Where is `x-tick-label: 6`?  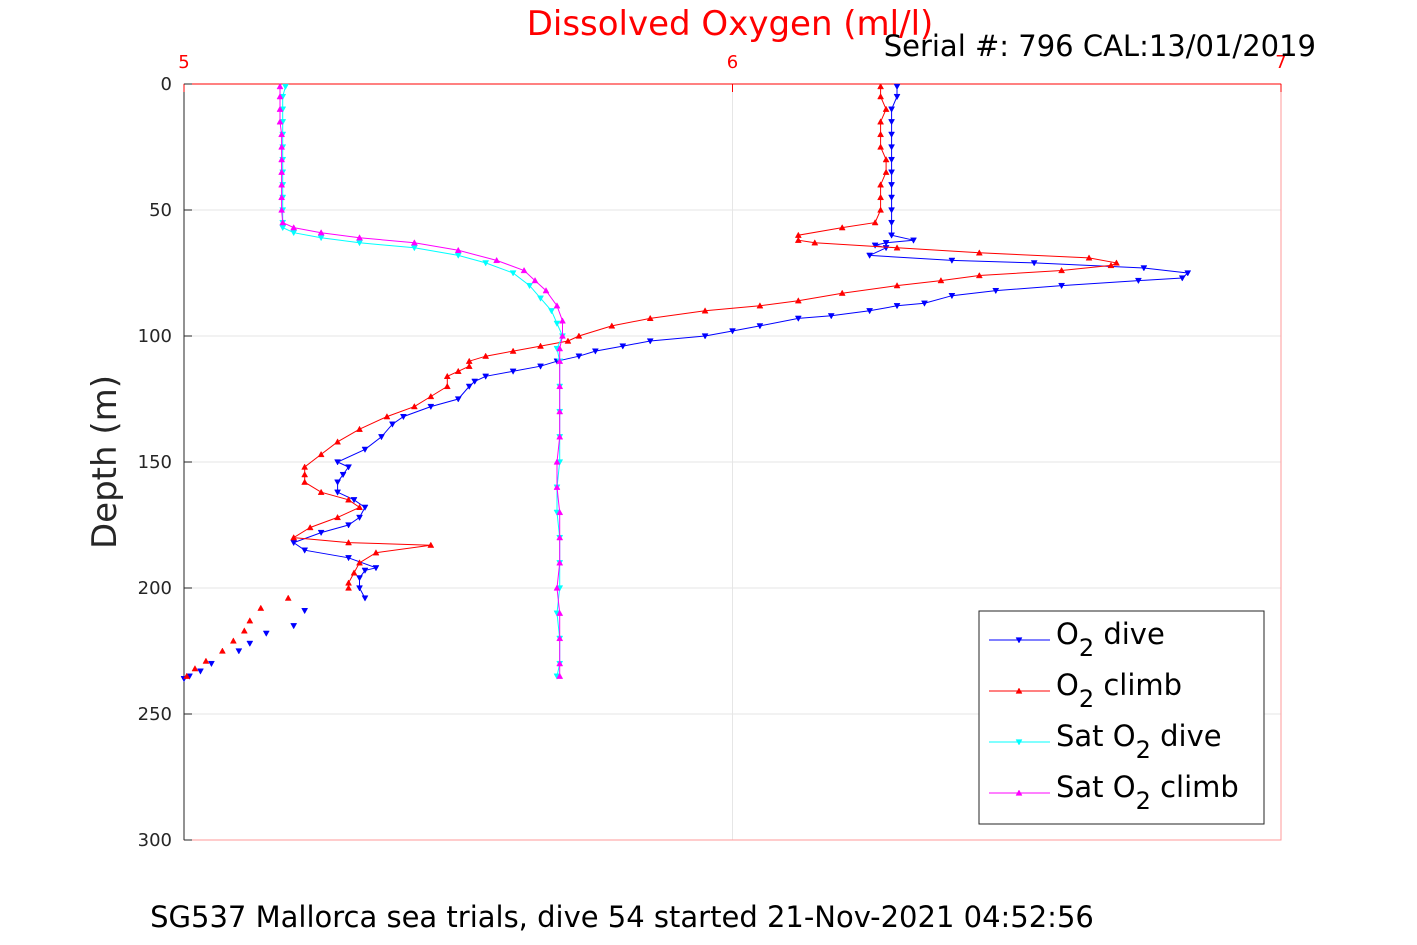 x-tick-label: 6 is located at coordinates (732, 62).